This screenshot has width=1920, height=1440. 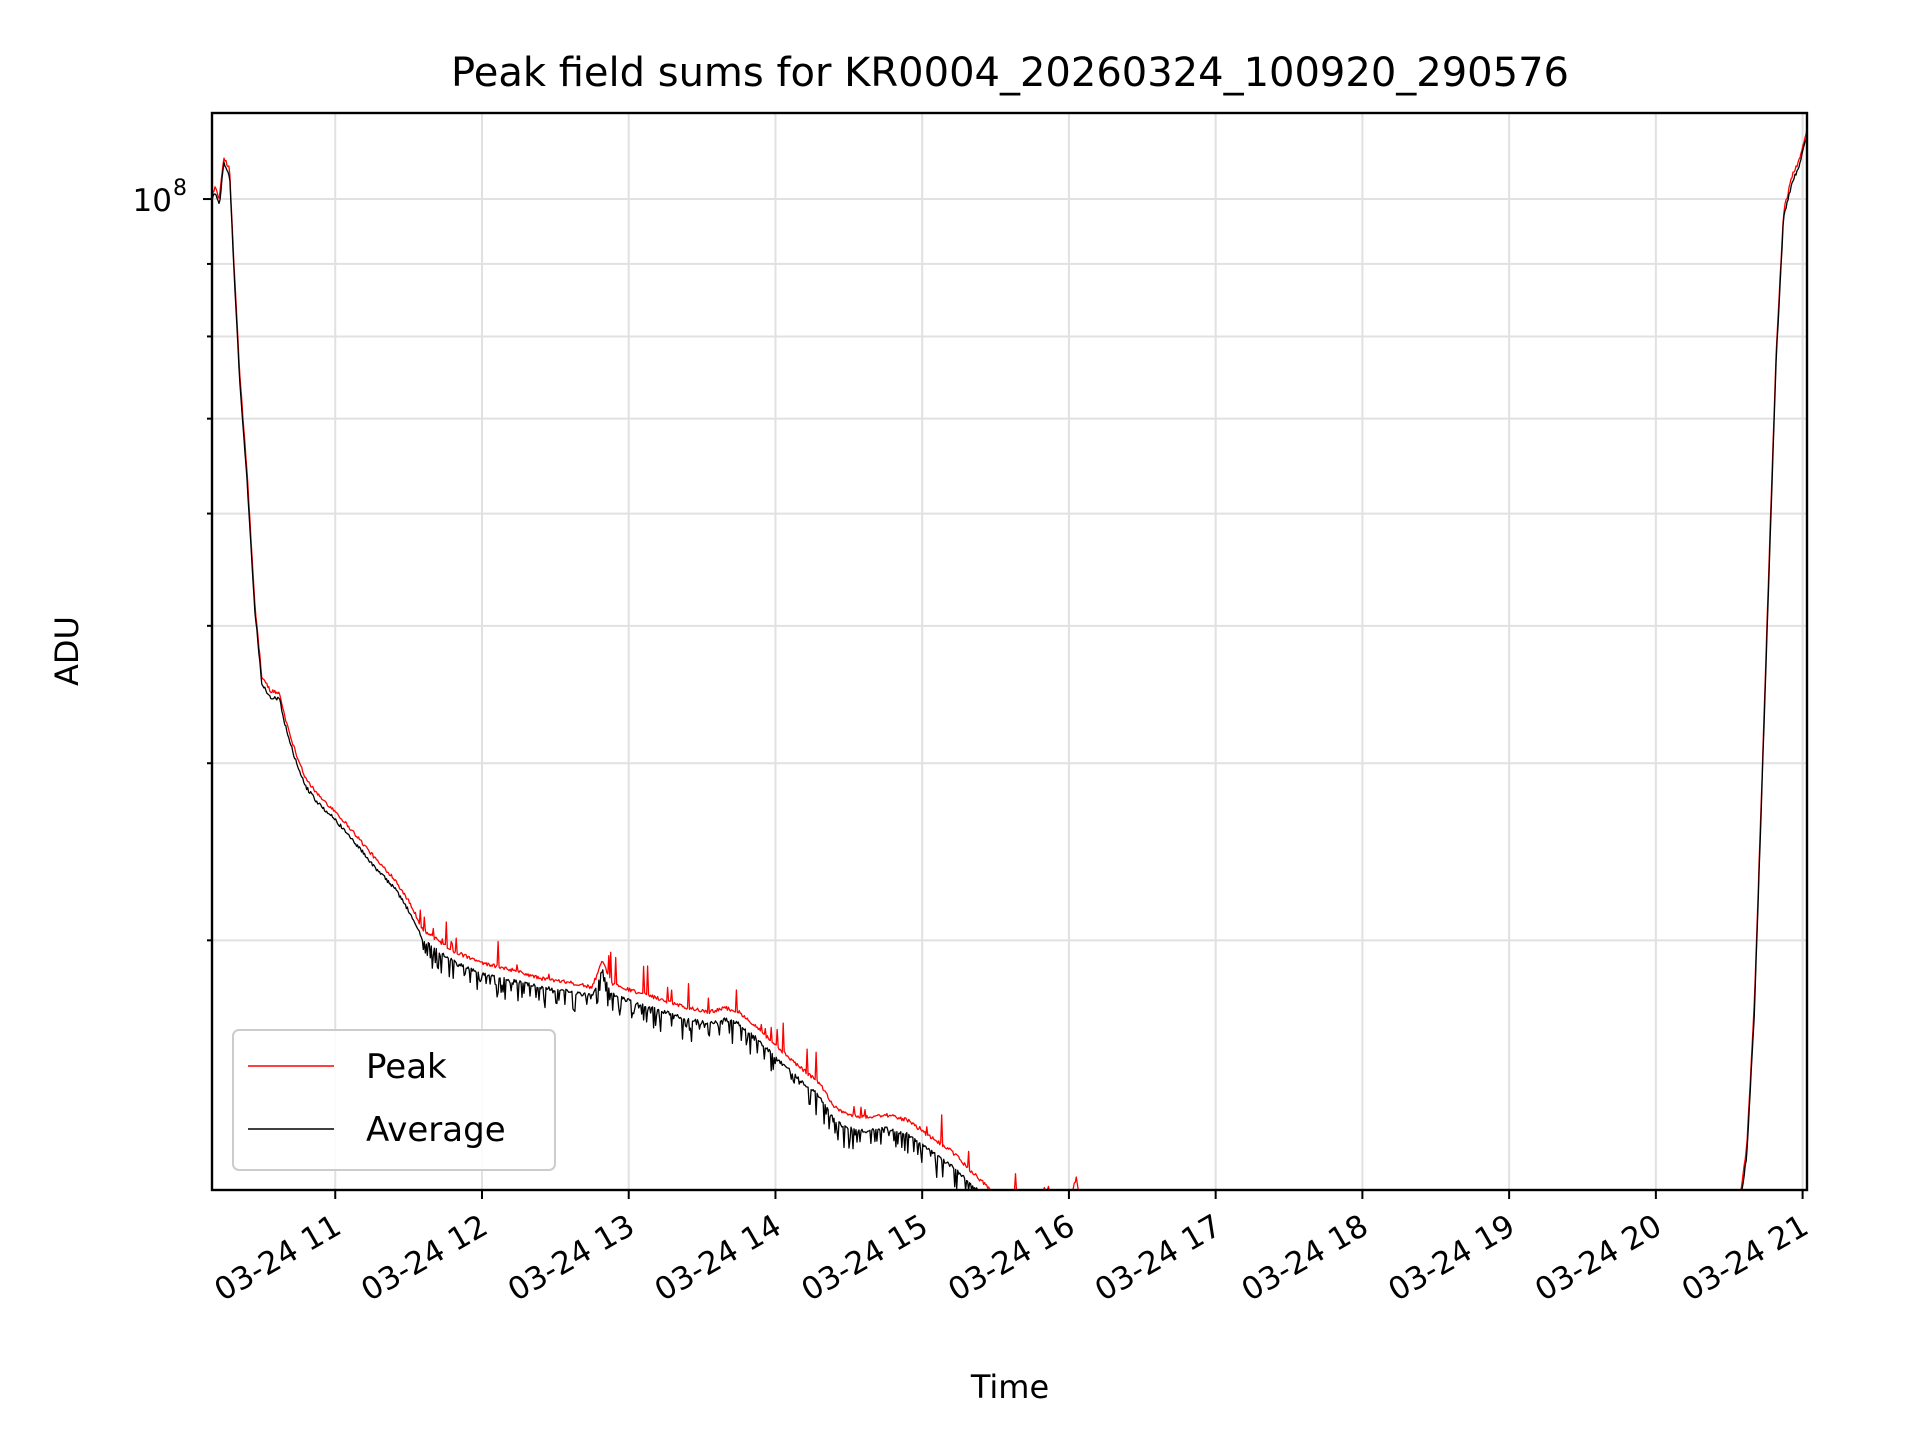 I want to click on x-tick-label: 03-24 21, so click(x=1745, y=1258).